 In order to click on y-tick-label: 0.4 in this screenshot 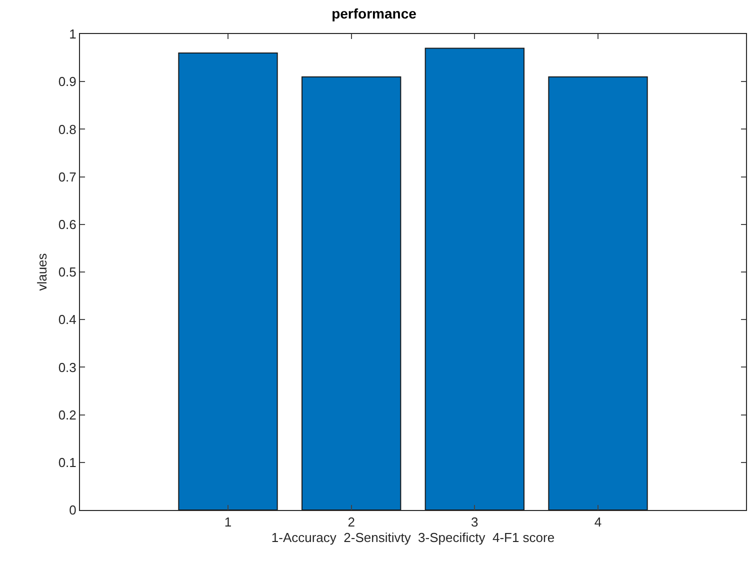, I will do `click(67, 320)`.